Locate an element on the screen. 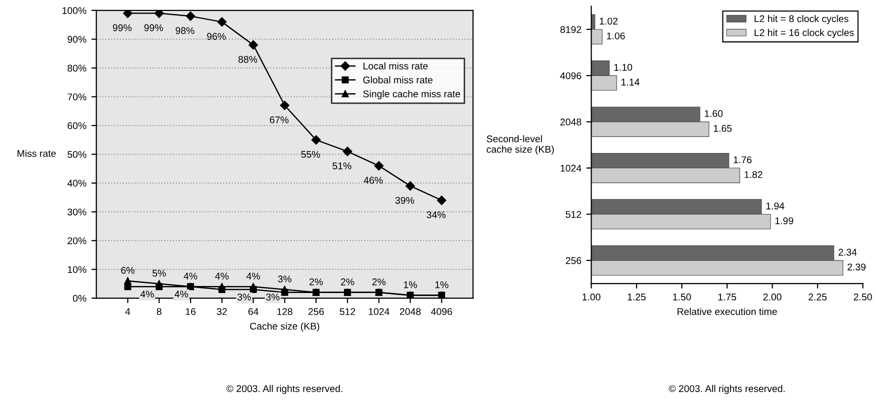  x-tick-label: 32 is located at coordinates (221, 312).